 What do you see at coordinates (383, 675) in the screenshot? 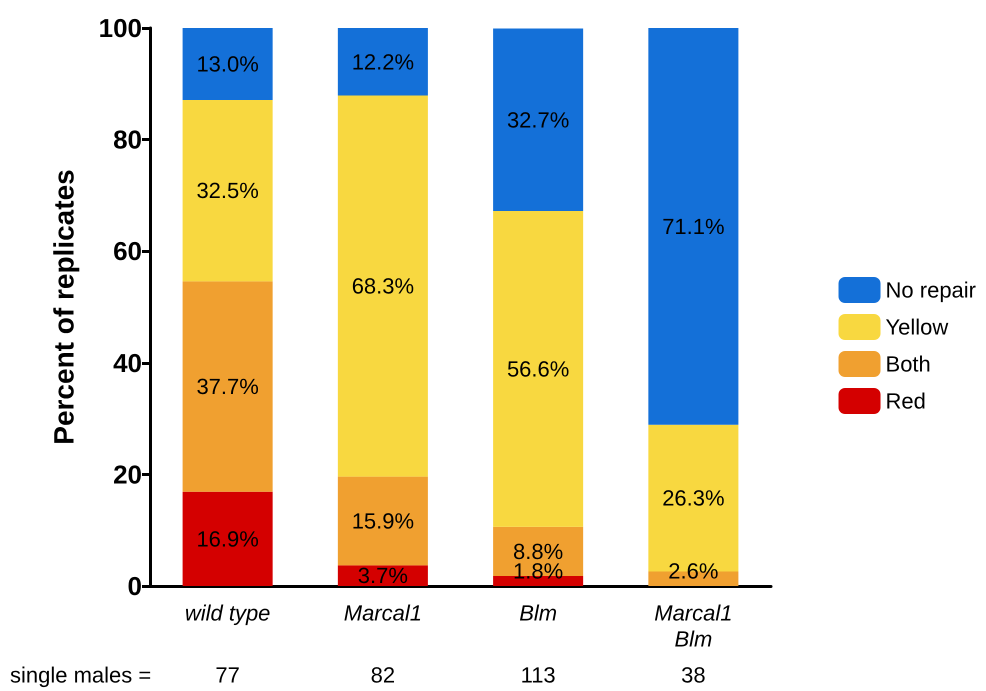
I see `text: 82` at bounding box center [383, 675].